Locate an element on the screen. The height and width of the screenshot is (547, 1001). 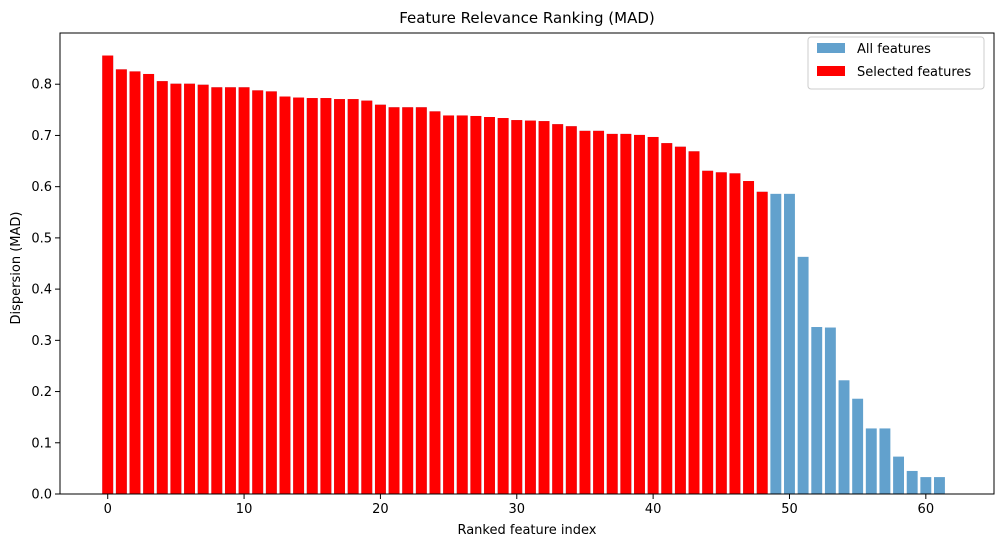
y-tick-label-0.0: 0.0 is located at coordinates (41, 495).